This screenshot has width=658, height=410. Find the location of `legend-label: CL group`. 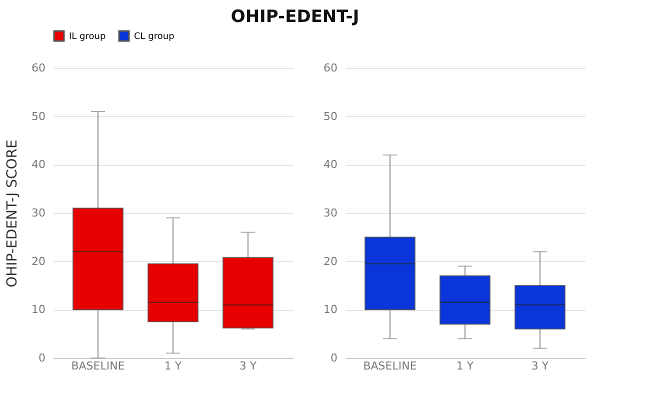

legend-label: CL group is located at coordinates (154, 37).